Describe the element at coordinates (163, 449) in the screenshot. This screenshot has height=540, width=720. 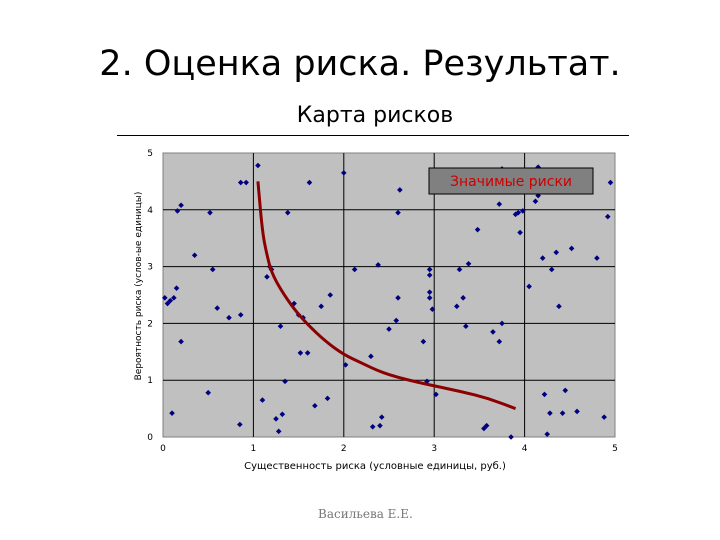
I see `x-tick-label: 0` at that location.